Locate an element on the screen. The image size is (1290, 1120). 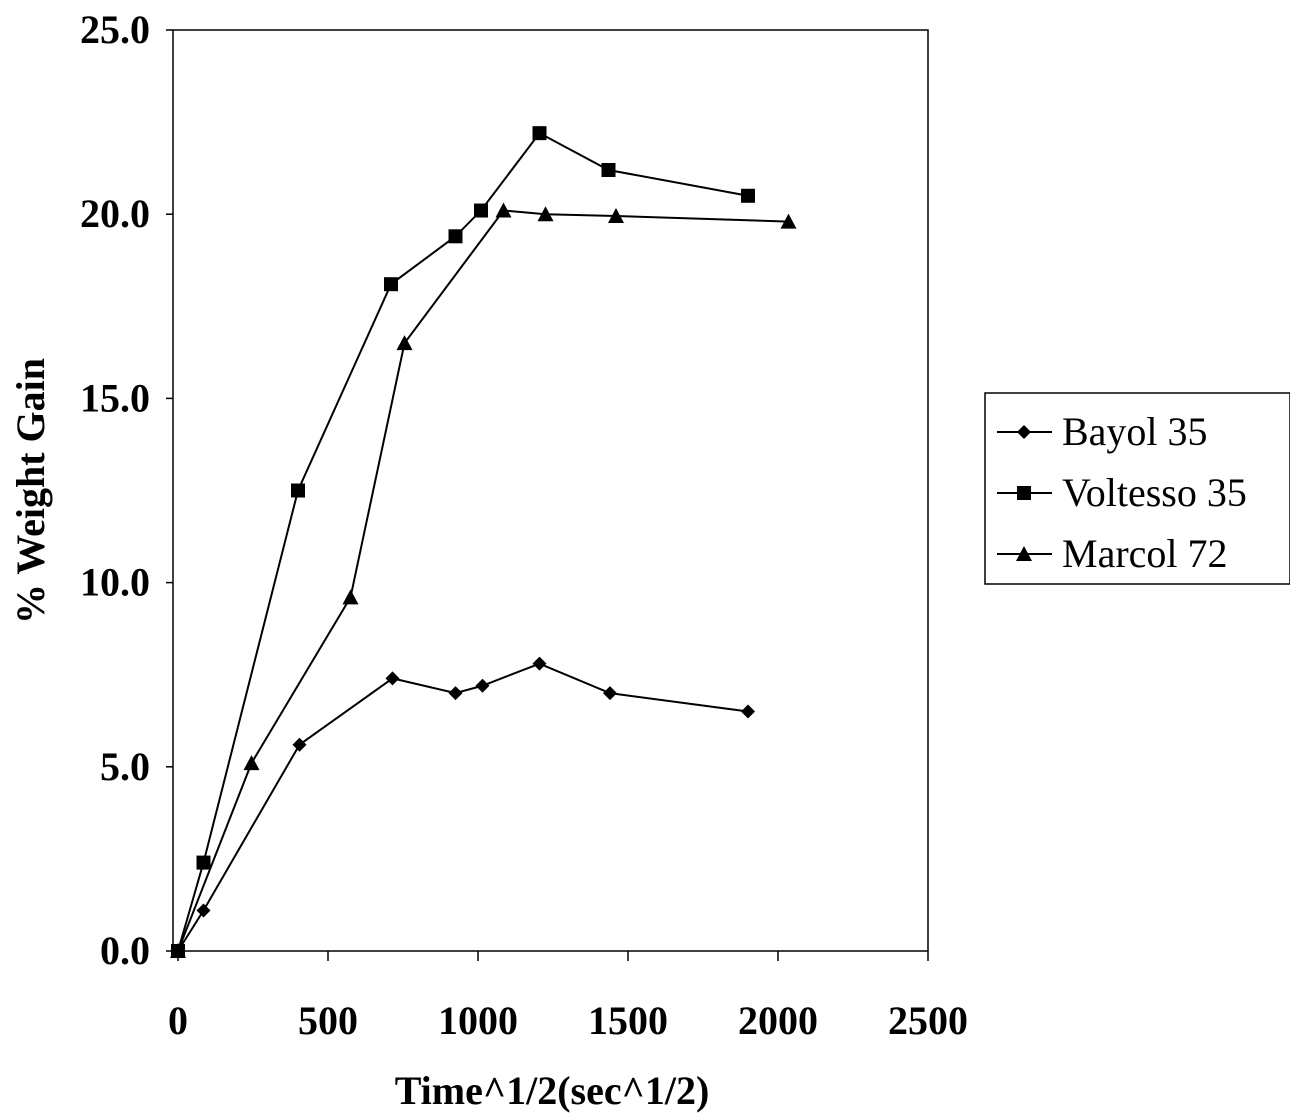
x-tick-label: 500 is located at coordinates (328, 1020).